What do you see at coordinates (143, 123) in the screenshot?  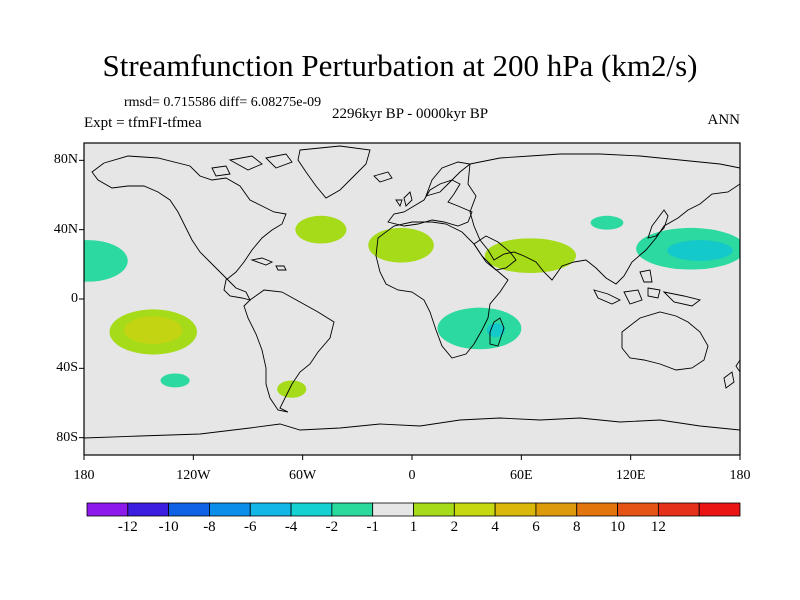 I see `experiment-label: Expt = tfmFI-tfmea` at bounding box center [143, 123].